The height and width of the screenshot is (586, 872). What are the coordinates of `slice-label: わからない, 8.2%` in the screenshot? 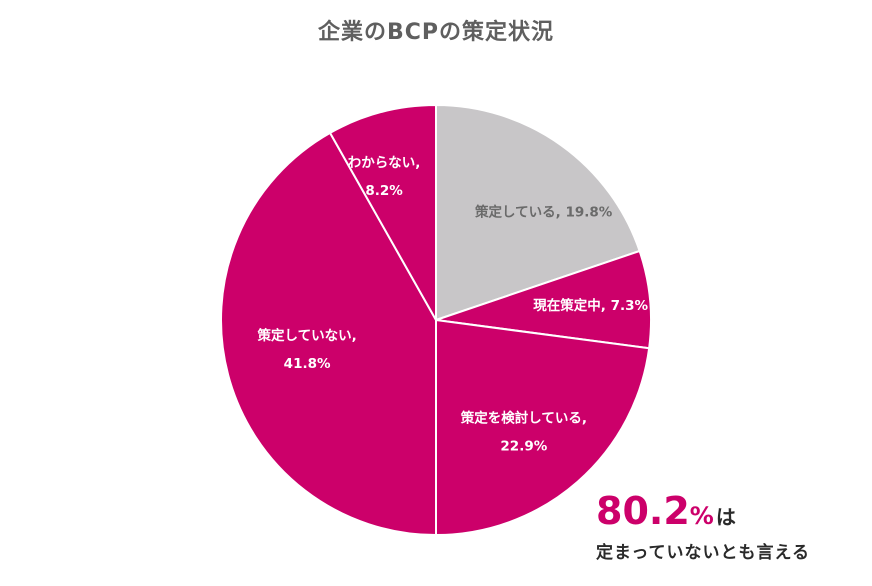 It's located at (384, 177).